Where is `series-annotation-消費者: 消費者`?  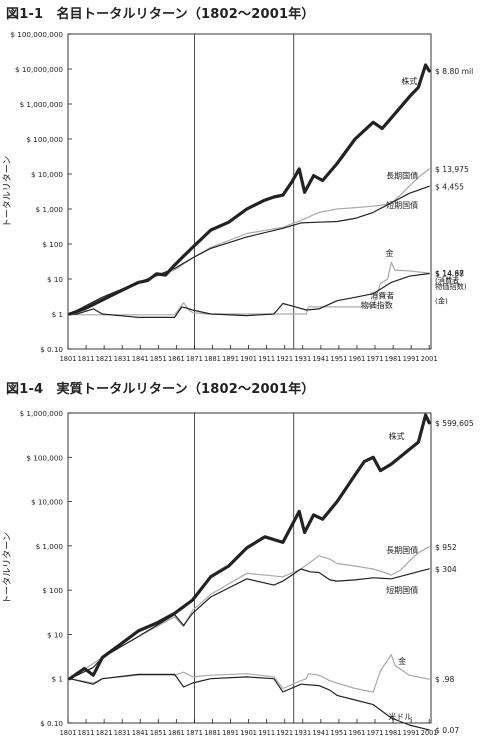 series-annotation-消費者: 消費者 is located at coordinates (382, 295).